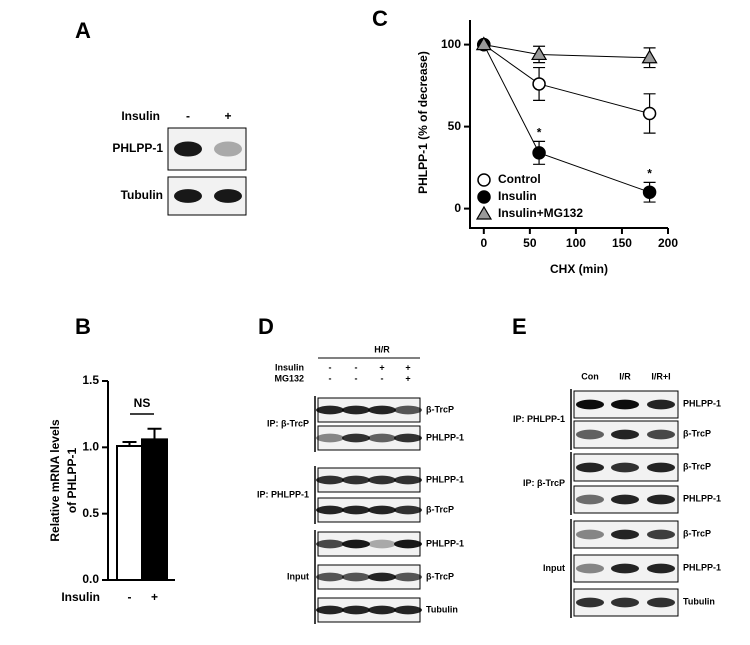 The width and height of the screenshot is (750, 645). Describe the element at coordinates (483, 243) in the screenshot. I see `x-tick-label: 0` at that location.